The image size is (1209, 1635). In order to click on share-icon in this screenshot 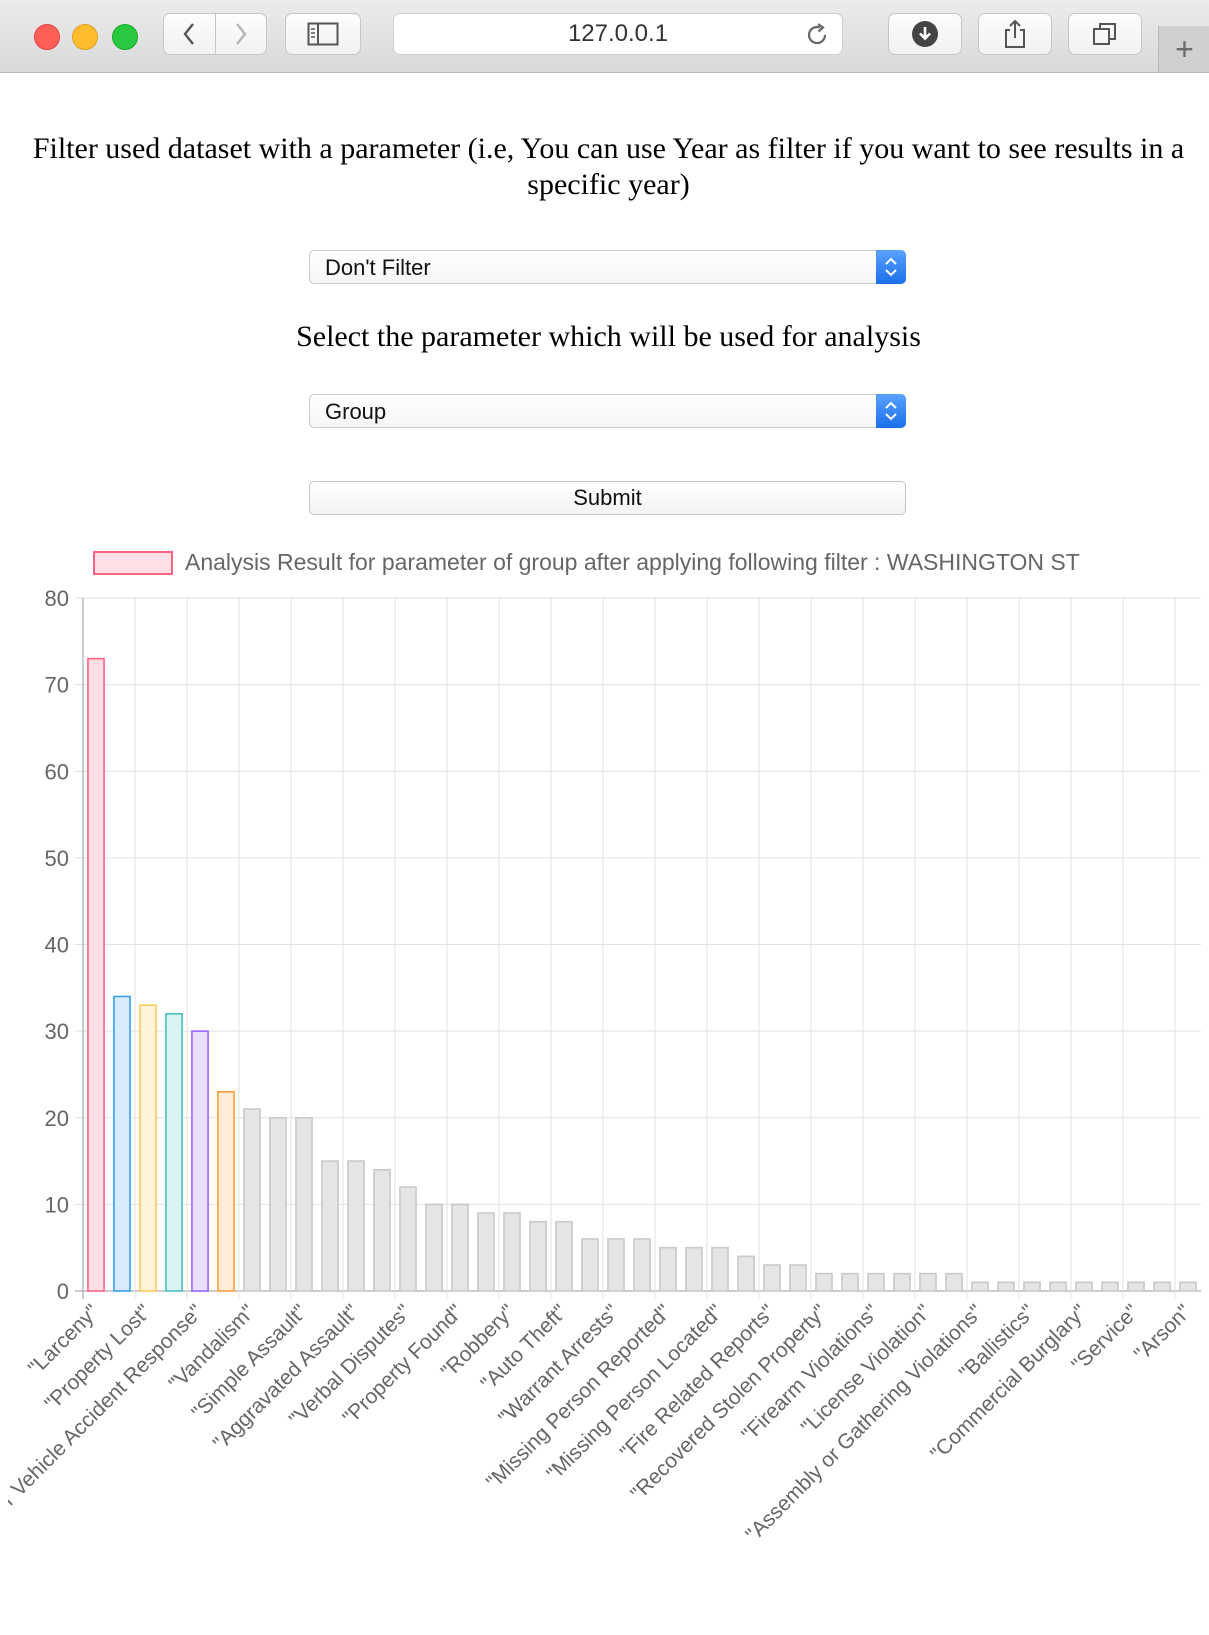, I will do `click(1015, 33)`.